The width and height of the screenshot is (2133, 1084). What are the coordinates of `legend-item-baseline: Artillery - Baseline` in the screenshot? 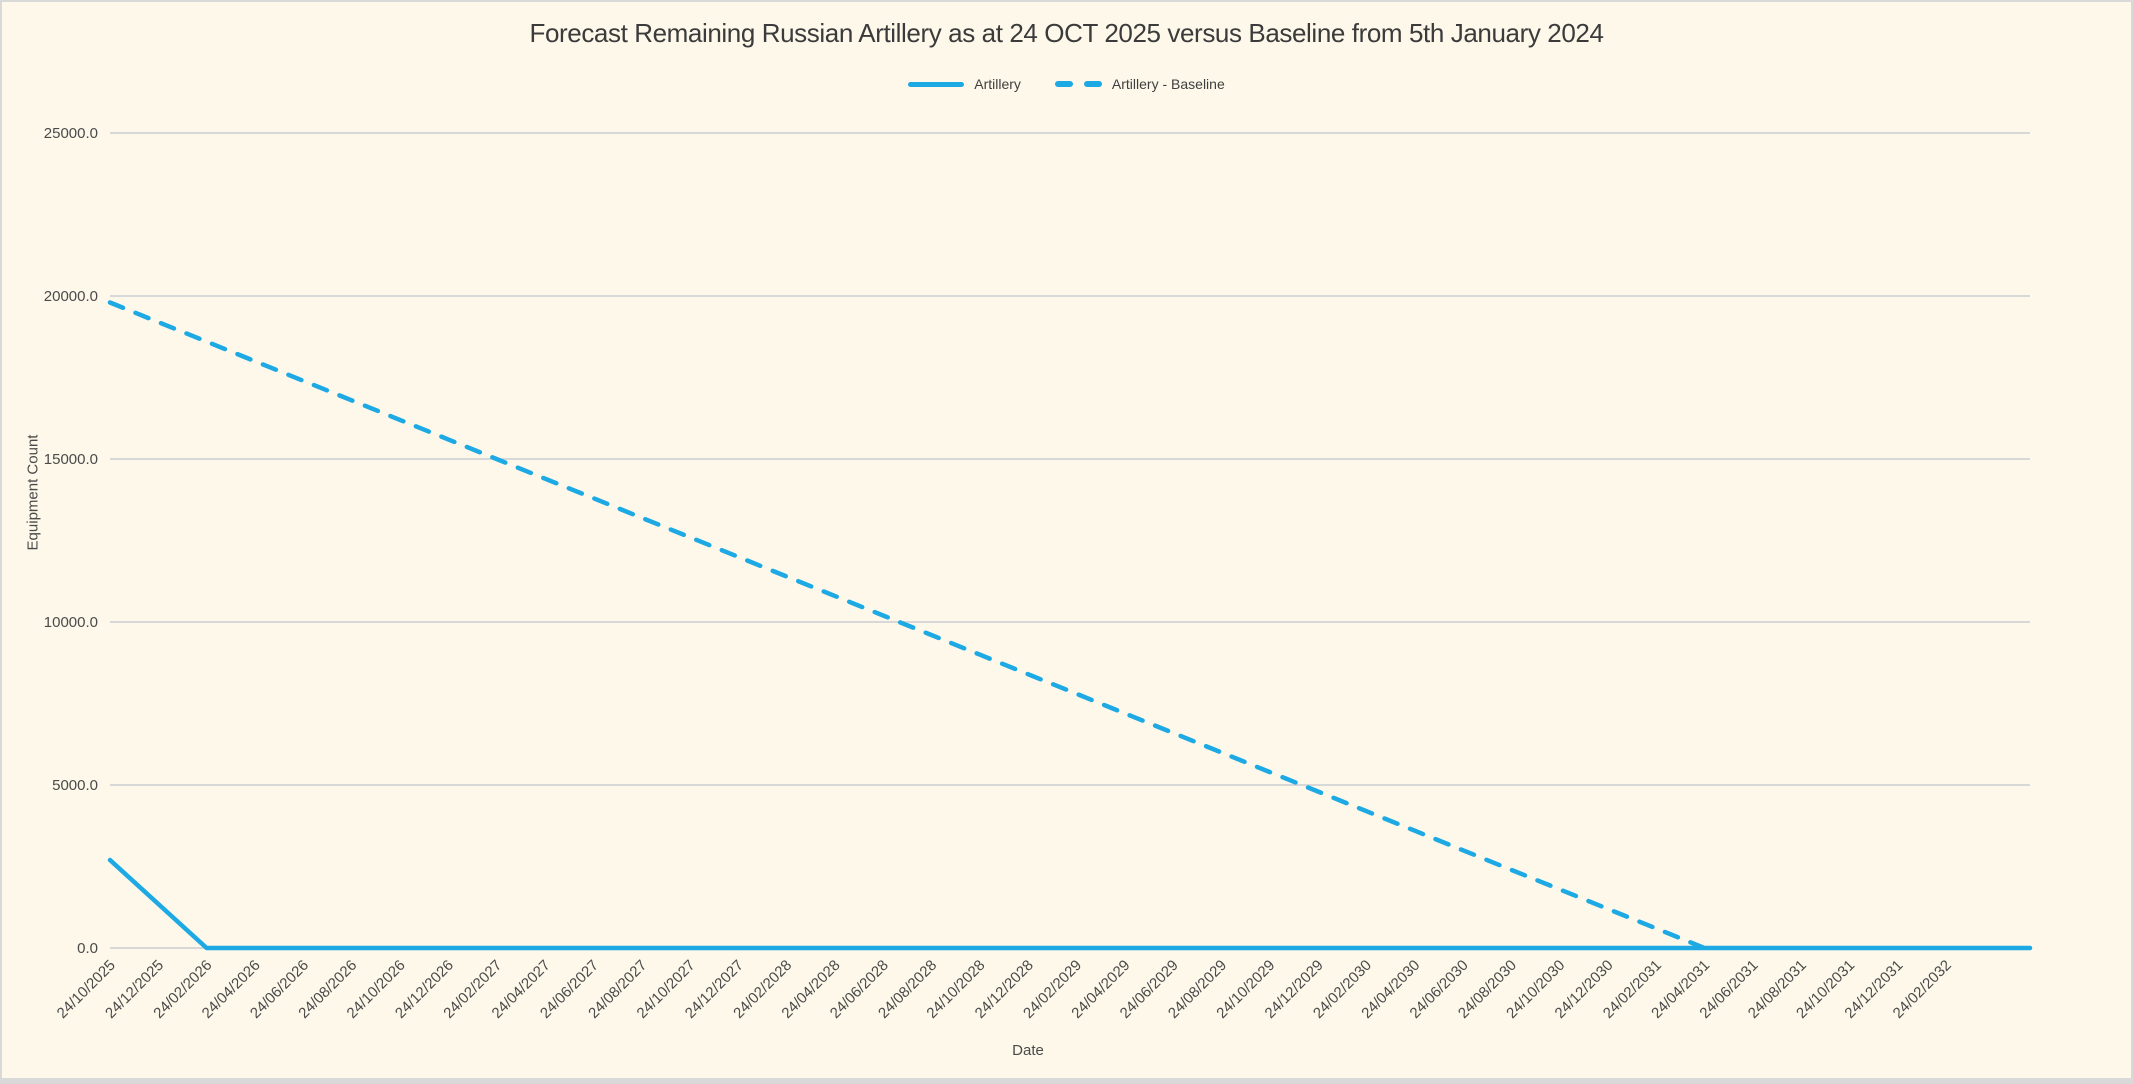 It's located at (1139, 84).